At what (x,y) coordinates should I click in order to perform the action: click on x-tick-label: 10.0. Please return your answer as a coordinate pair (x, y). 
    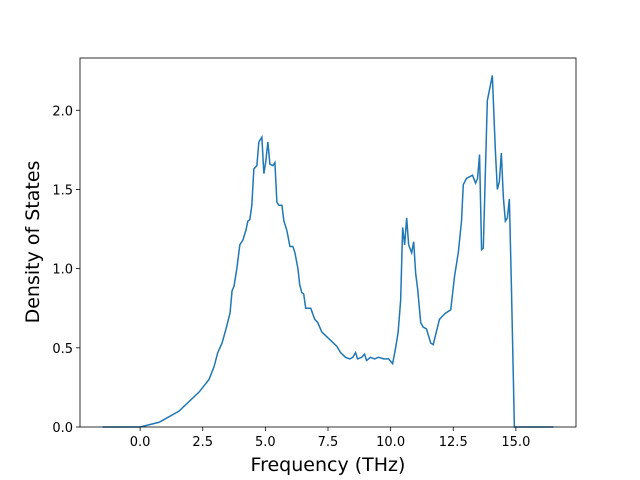
    Looking at the image, I should click on (390, 442).